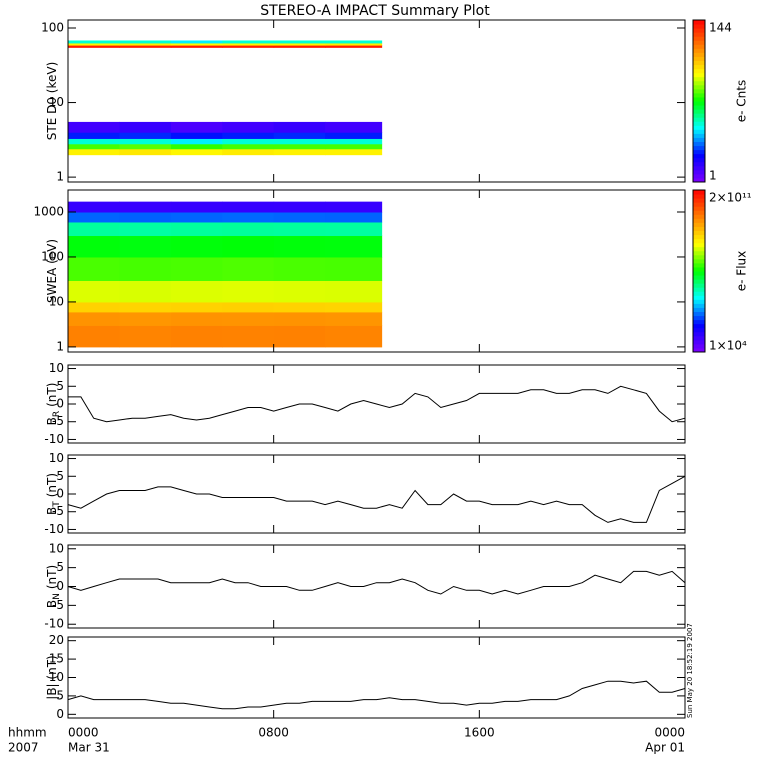 This screenshot has height=780, width=780. Describe the element at coordinates (52, 604) in the screenshot. I see `y-axis-label-base: B` at that location.